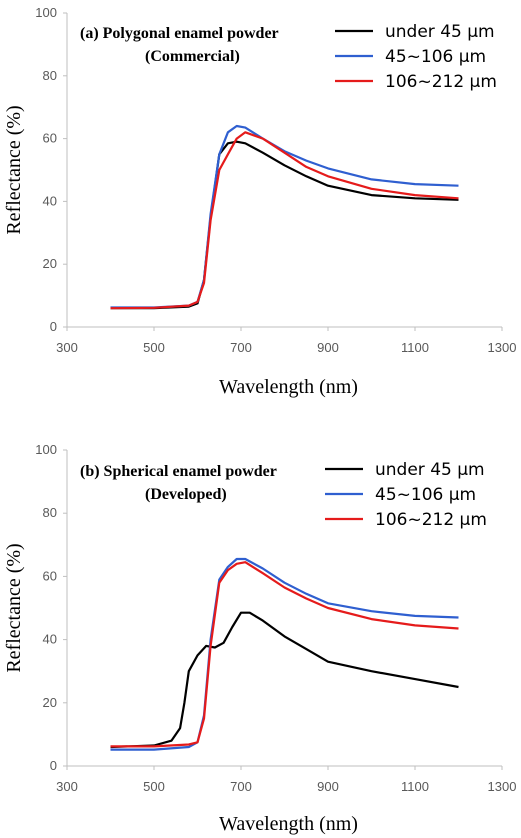 This screenshot has height=838, width=521. I want to click on panel-subtitle: (Commercial), so click(192, 56).